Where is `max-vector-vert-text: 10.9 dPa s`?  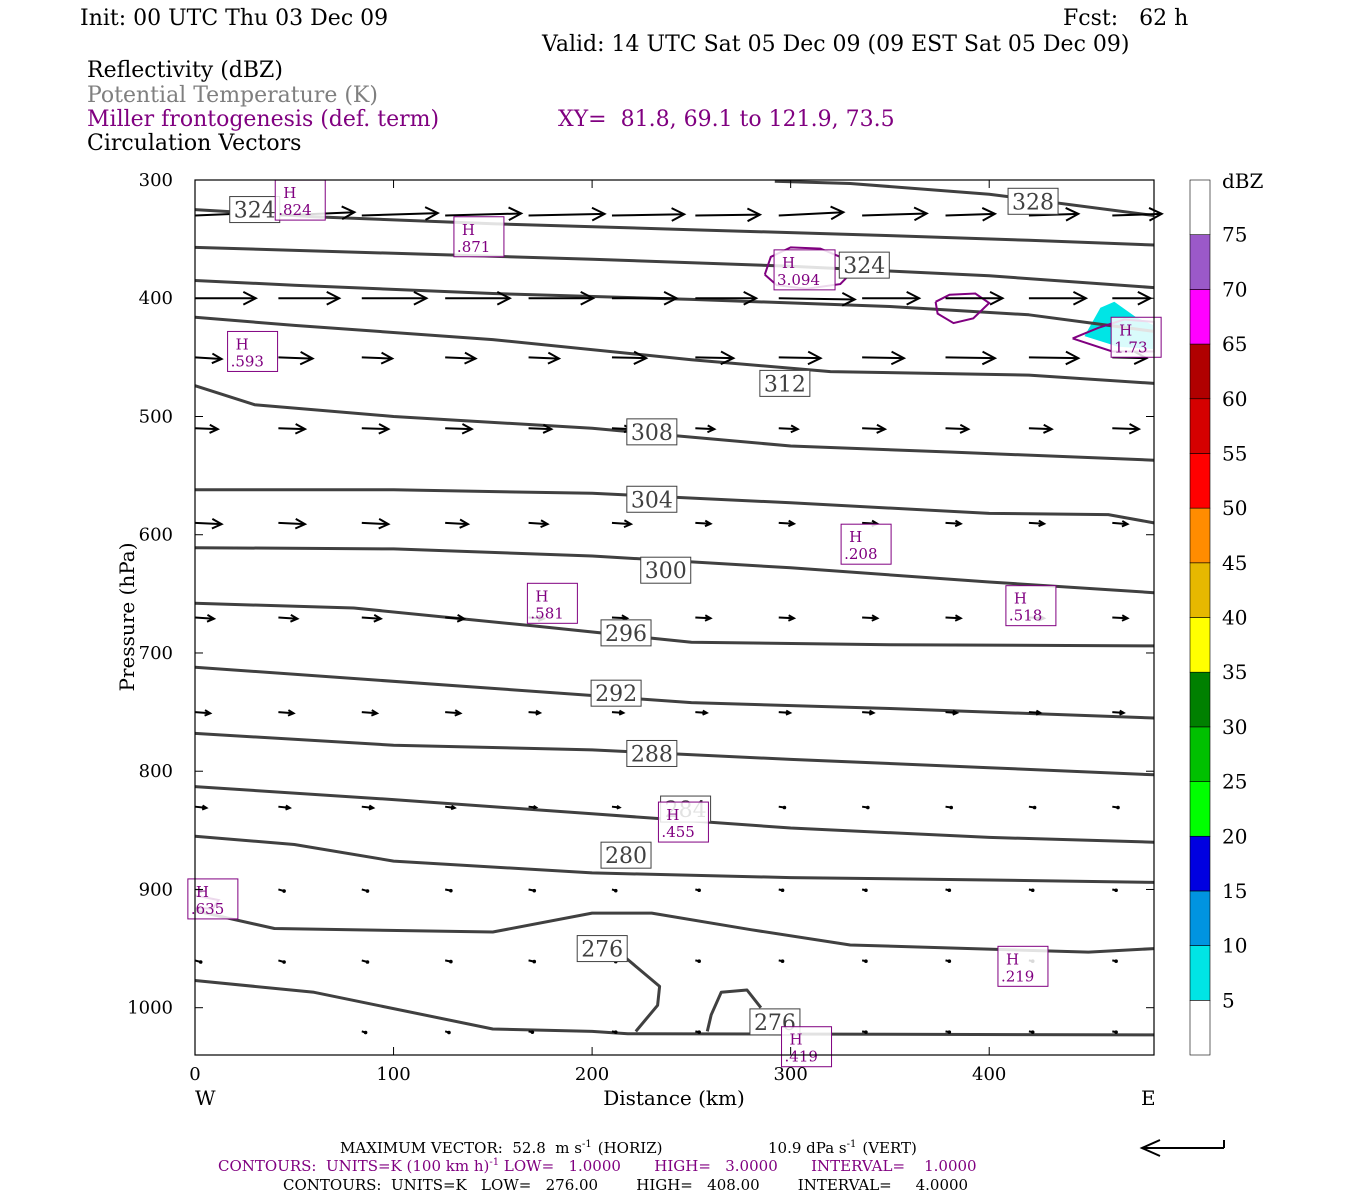 max-vector-vert-text: 10.9 dPa s is located at coordinates (807, 1148).